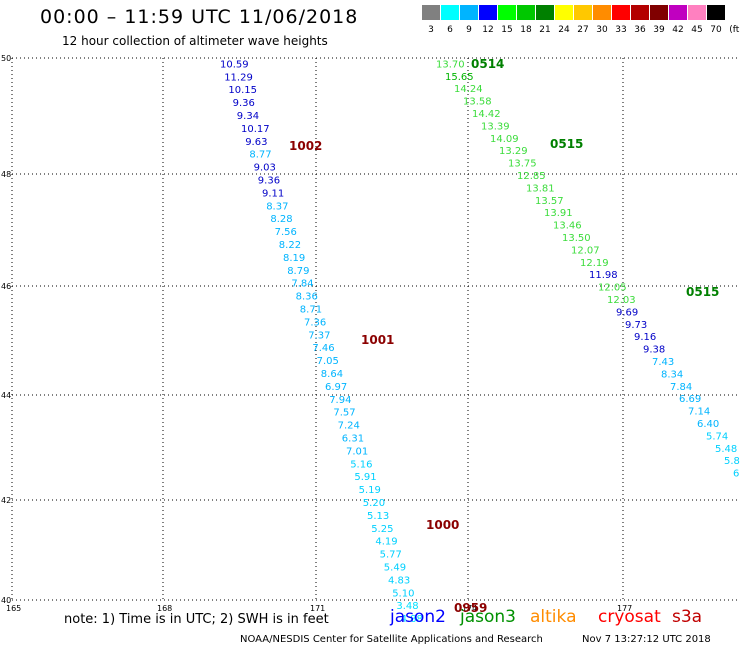 Image resolution: width=740 pixels, height=650 pixels. Describe the element at coordinates (717, 436) in the screenshot. I see `swh-value: 5.74` at that location.